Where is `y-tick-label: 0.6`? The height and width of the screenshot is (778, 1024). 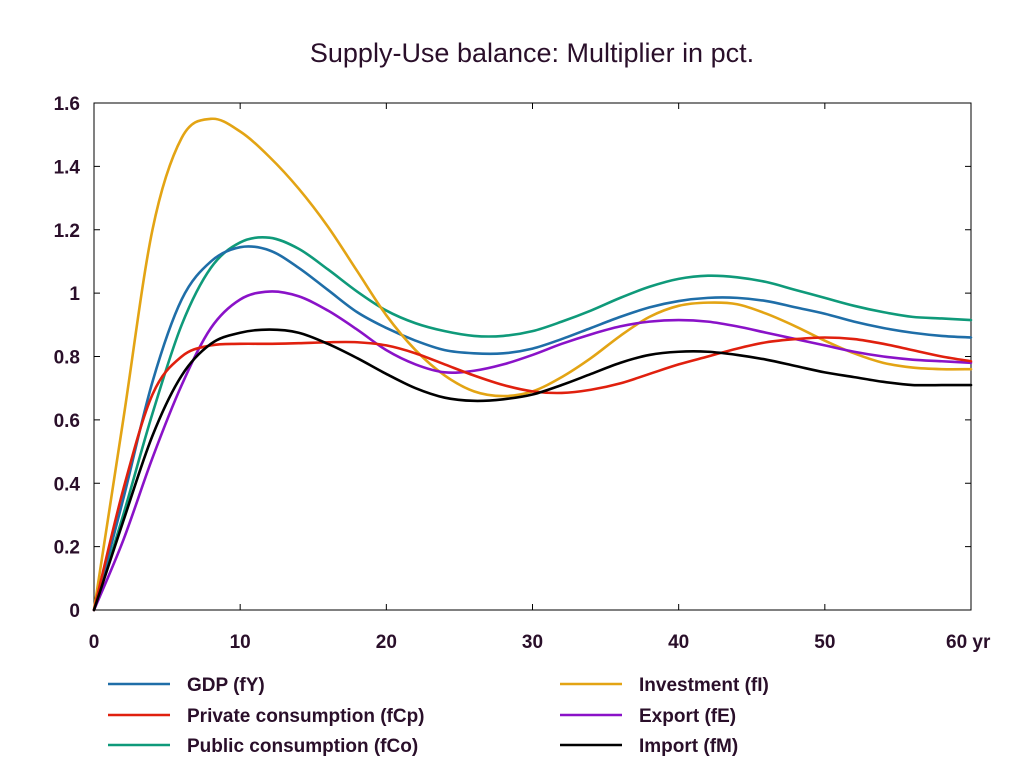
y-tick-label: 0.6 is located at coordinates (67, 421).